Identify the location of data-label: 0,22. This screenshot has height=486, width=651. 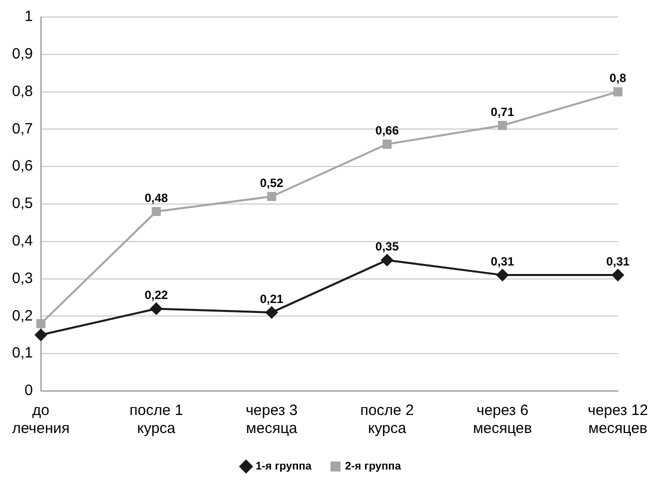
(156, 295).